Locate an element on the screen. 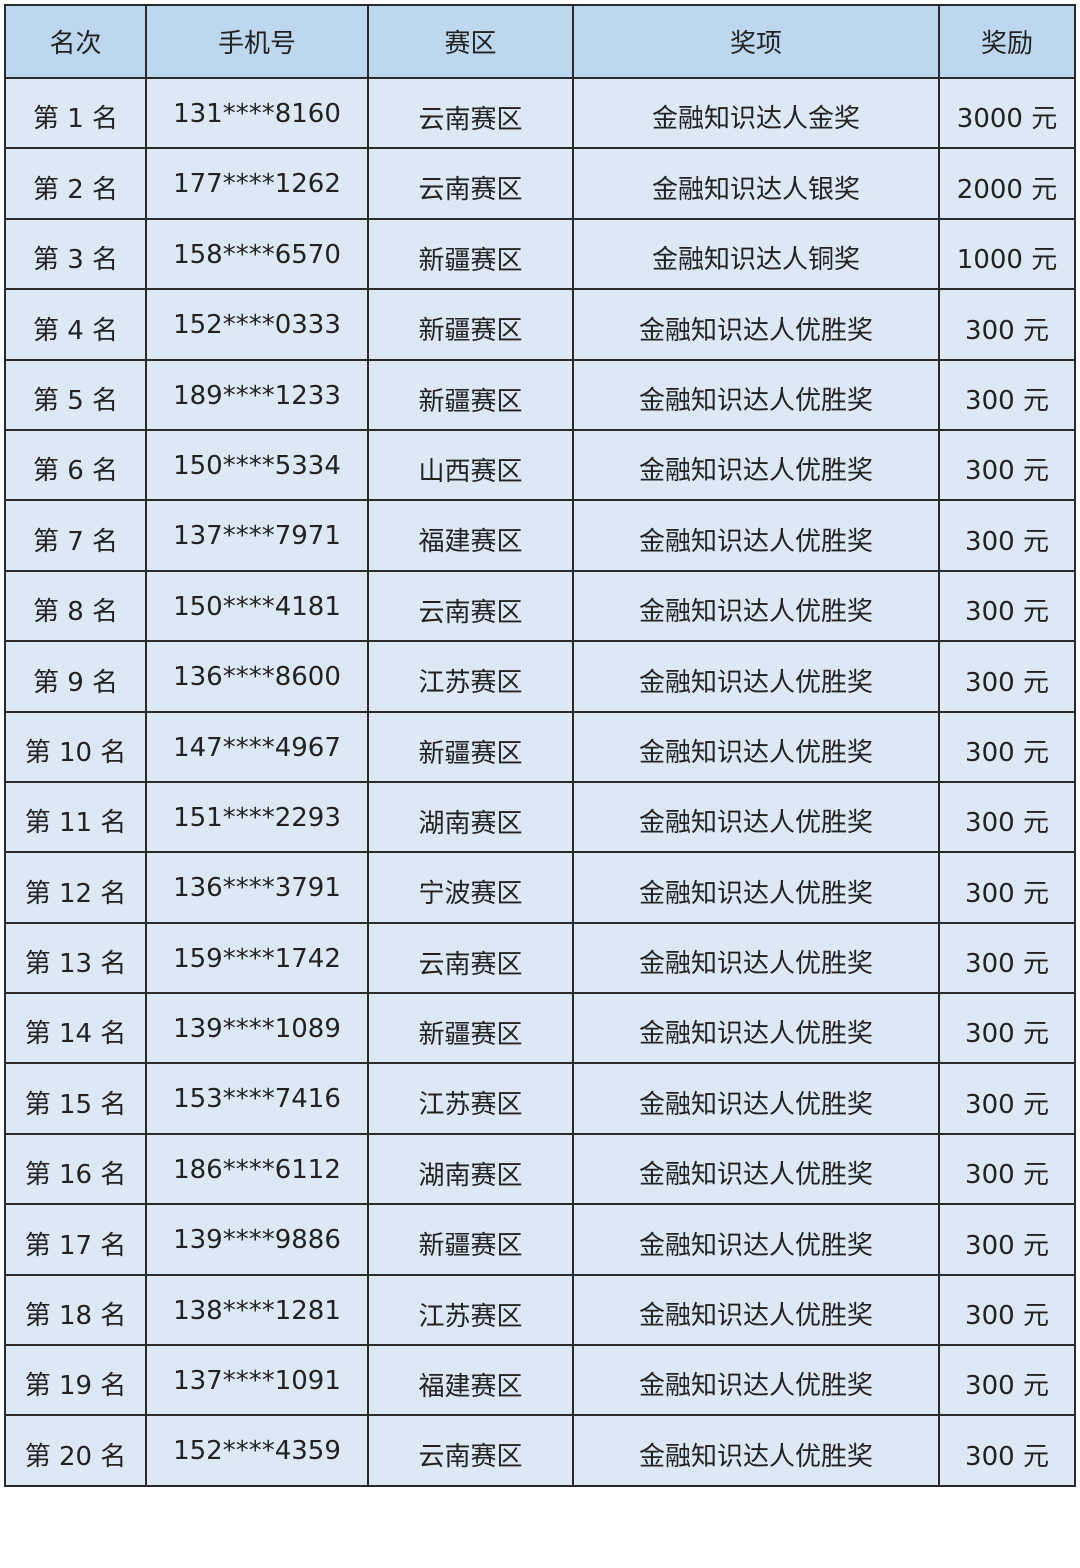 This screenshot has width=1080, height=1568. table-row: 第 14 名 139****1089 新疆赛区 金融知识达人优胜奖 300 元 is located at coordinates (540, 1028).